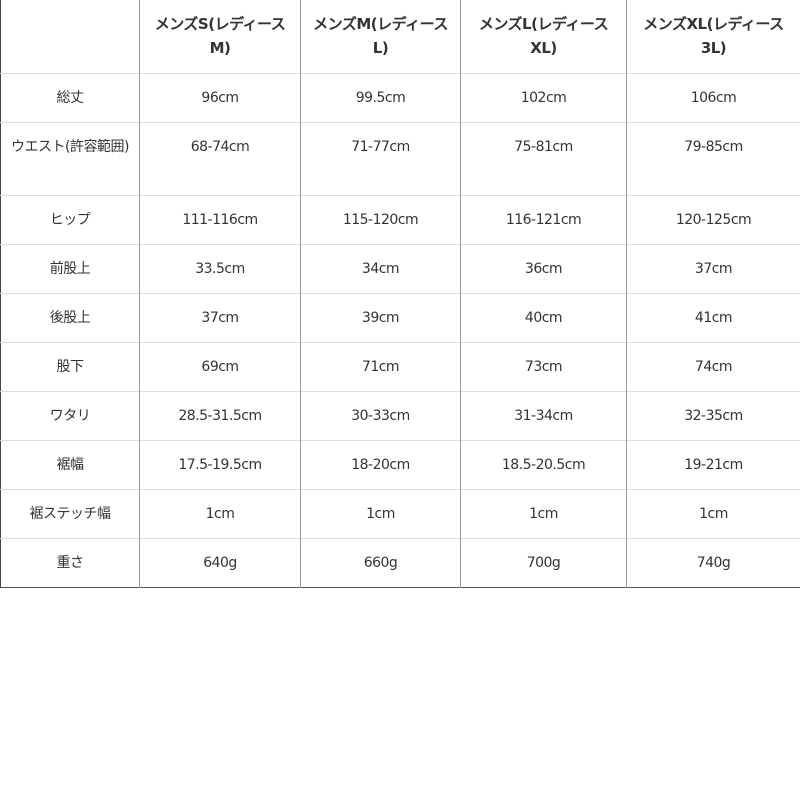 The height and width of the screenshot is (800, 800). What do you see at coordinates (543, 220) in the screenshot?
I see `table-cell: 116-121cm` at bounding box center [543, 220].